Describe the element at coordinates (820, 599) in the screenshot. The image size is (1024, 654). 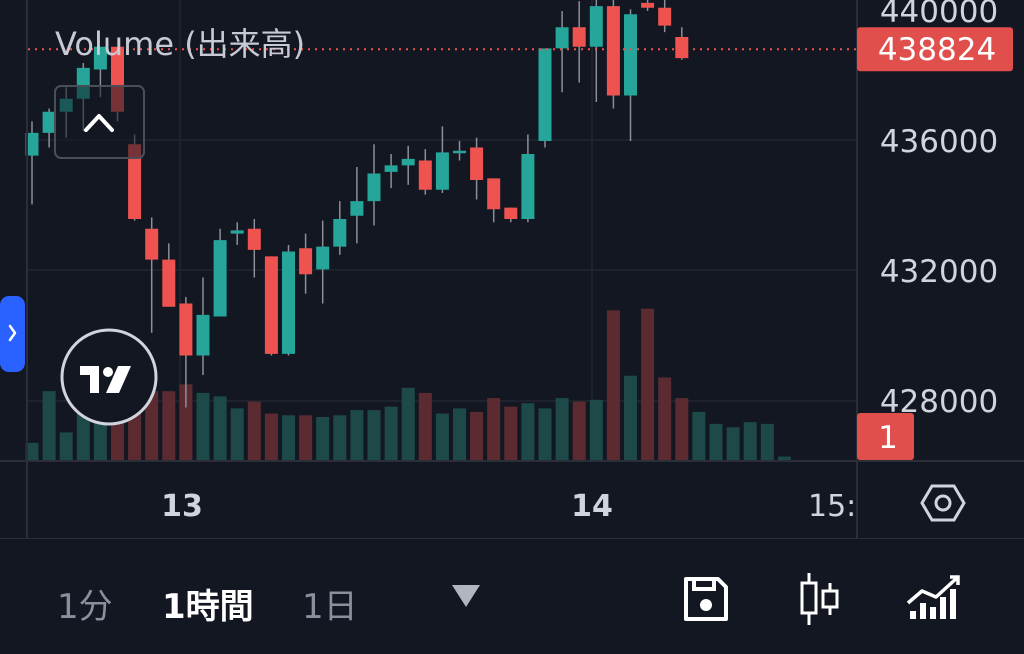
I see `candles-chart-type-icon` at that location.